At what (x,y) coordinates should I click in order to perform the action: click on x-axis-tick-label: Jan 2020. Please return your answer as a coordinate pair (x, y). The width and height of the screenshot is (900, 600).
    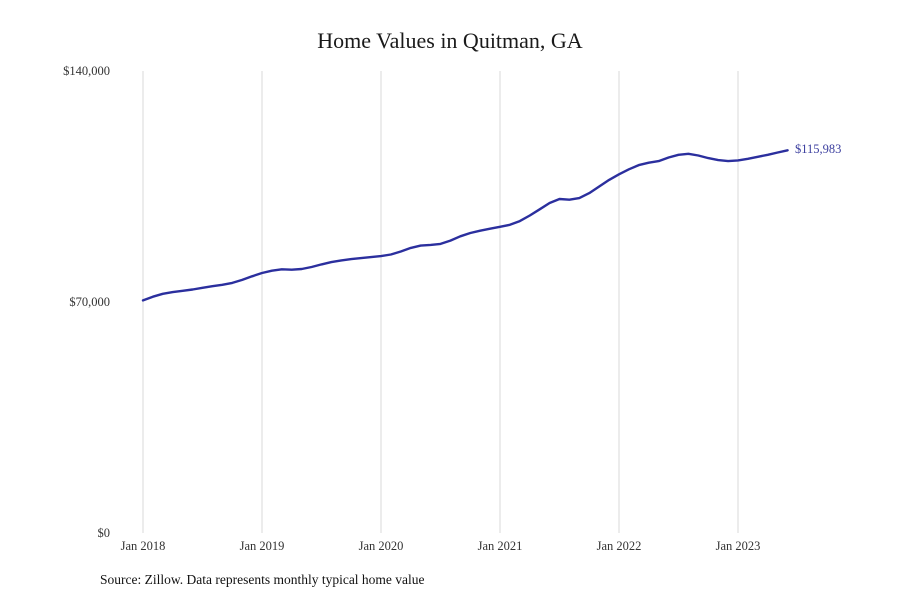
    Looking at the image, I should click on (381, 546).